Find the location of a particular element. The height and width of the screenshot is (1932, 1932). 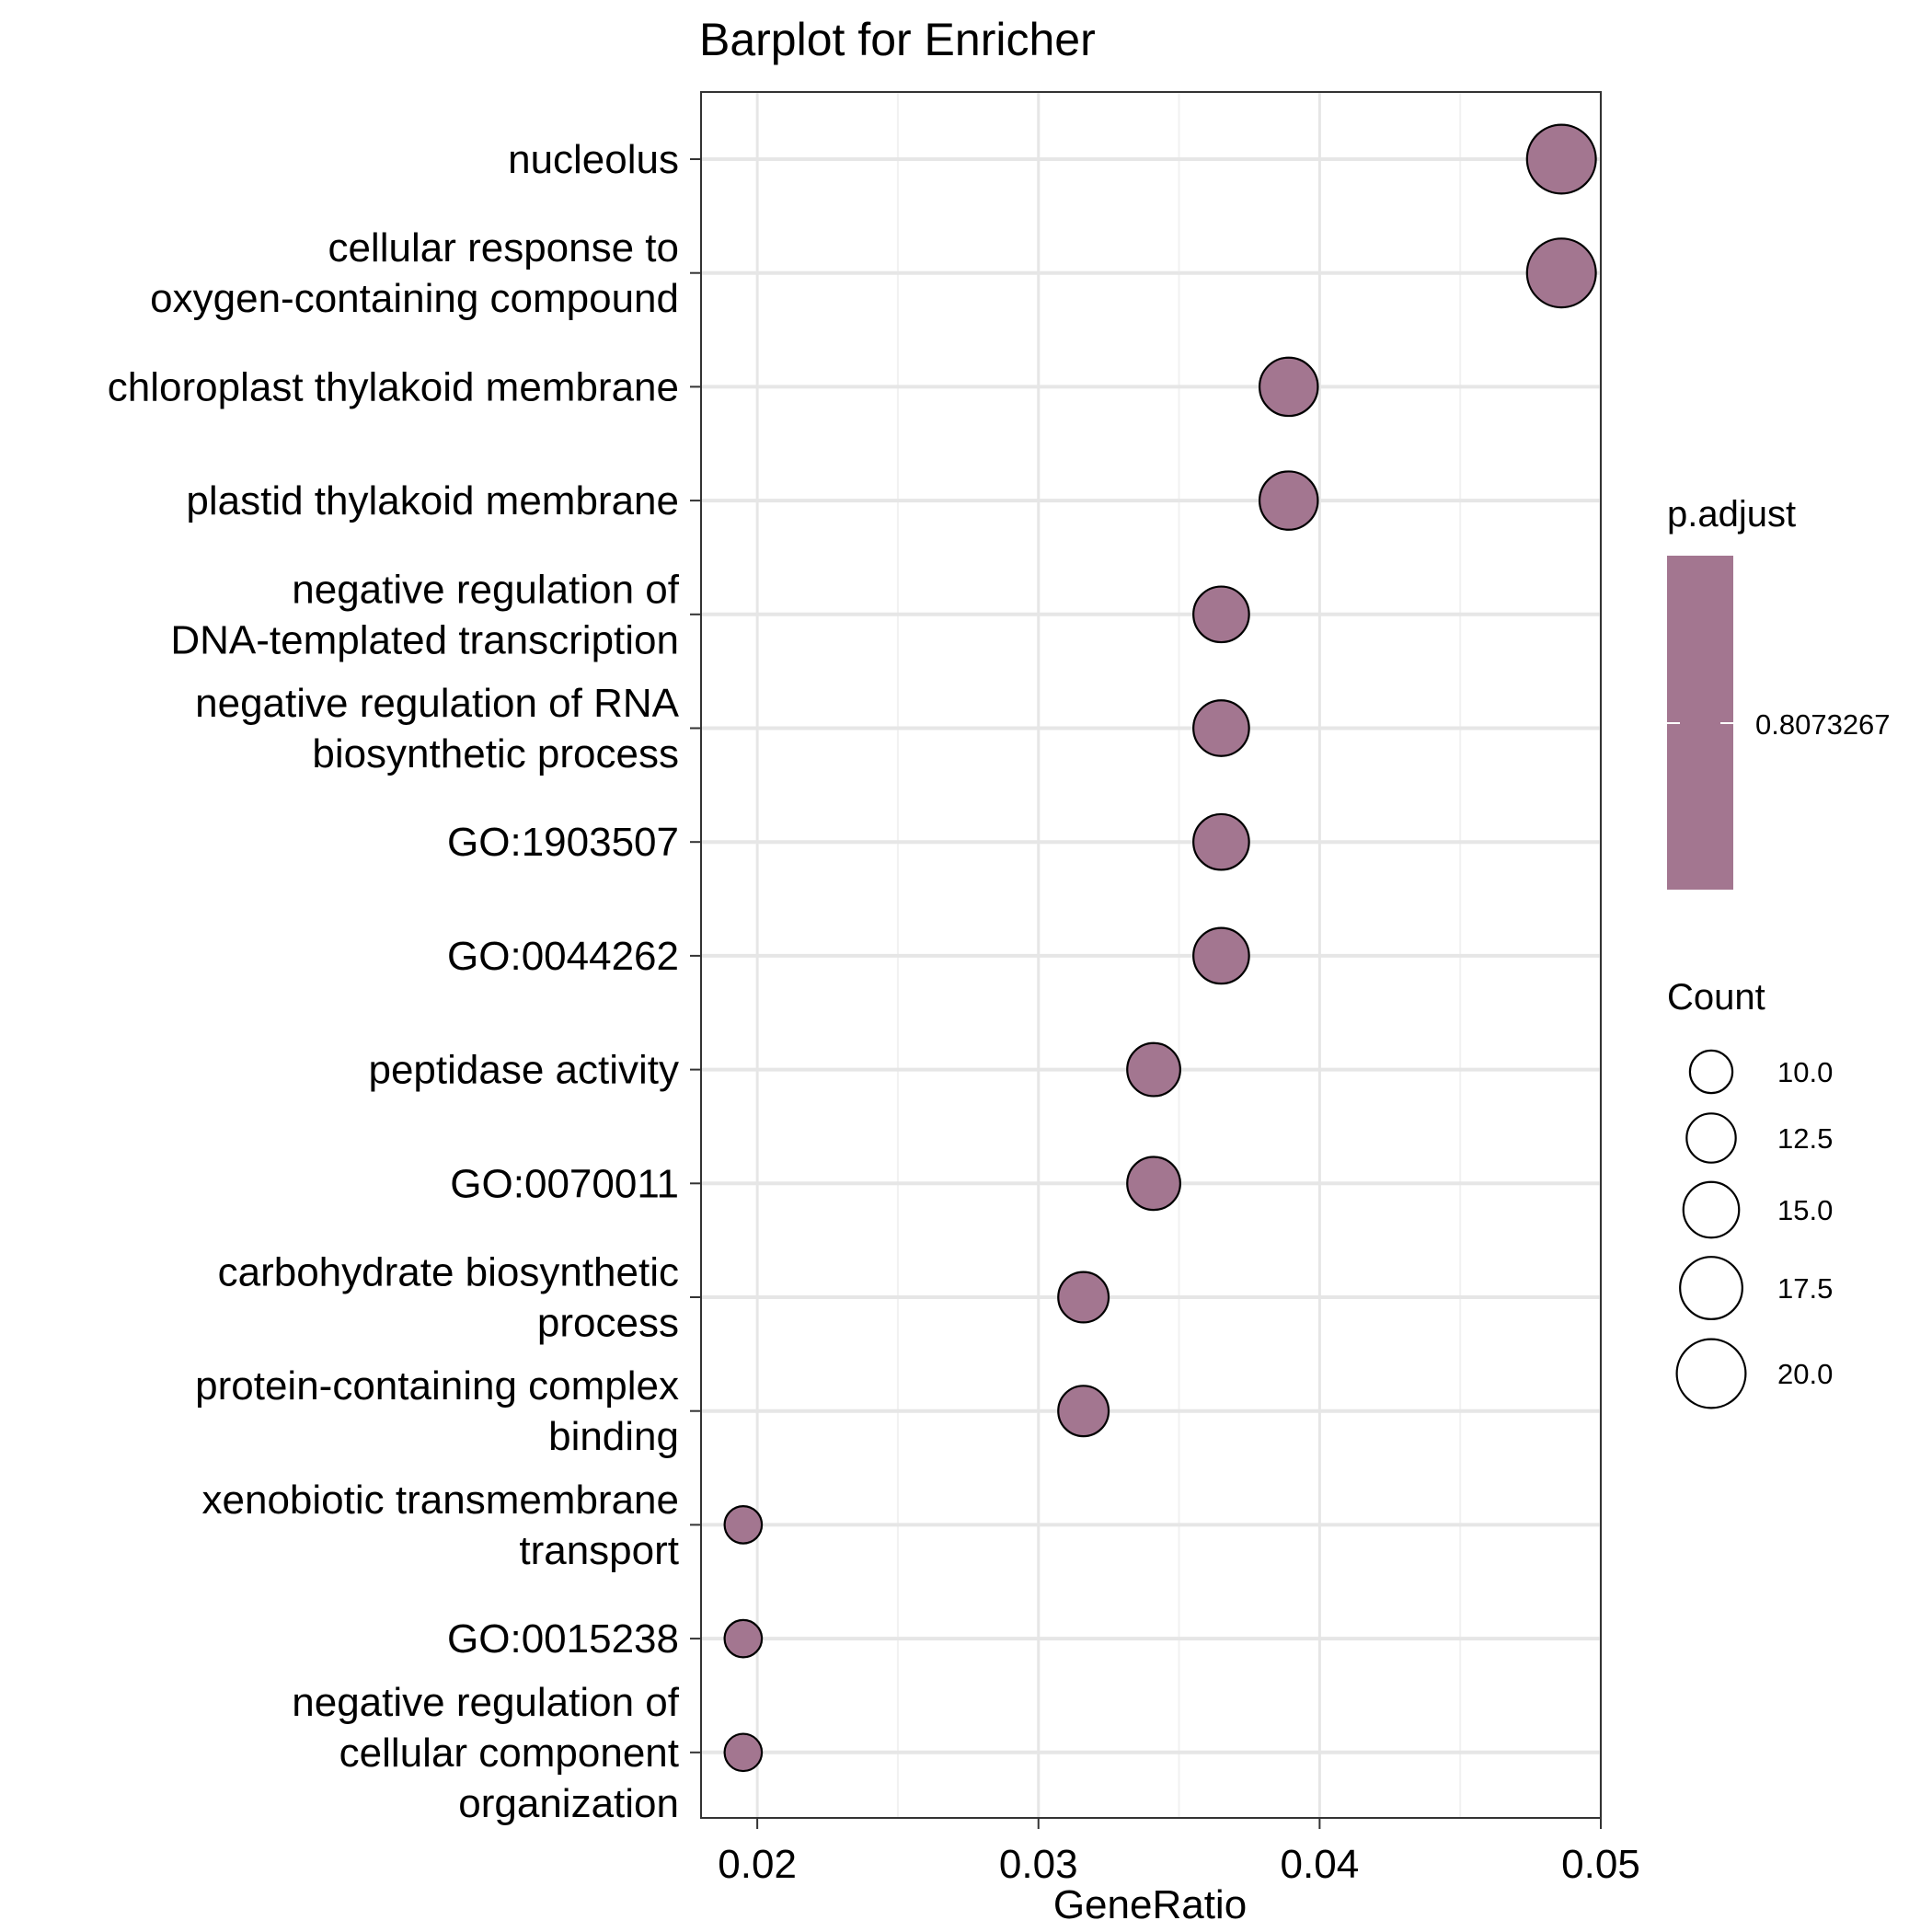

p-adjust-legend-title: p.adjust is located at coordinates (1731, 514).